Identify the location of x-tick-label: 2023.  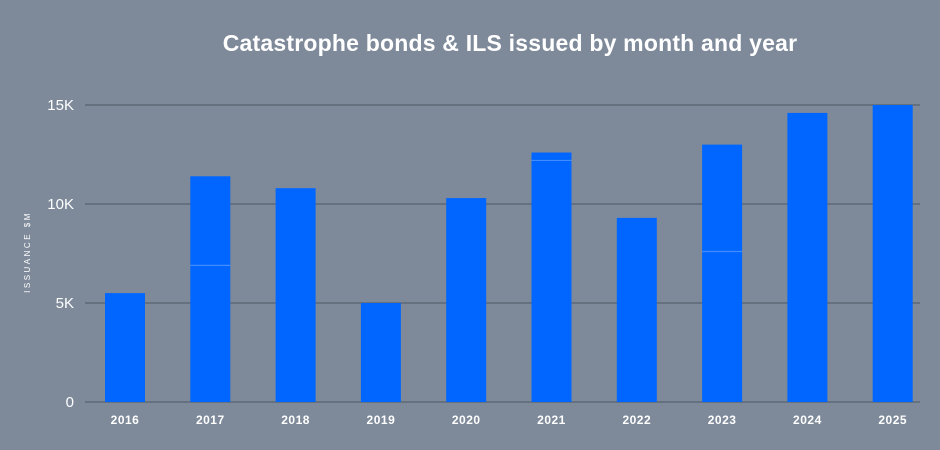
(722, 420).